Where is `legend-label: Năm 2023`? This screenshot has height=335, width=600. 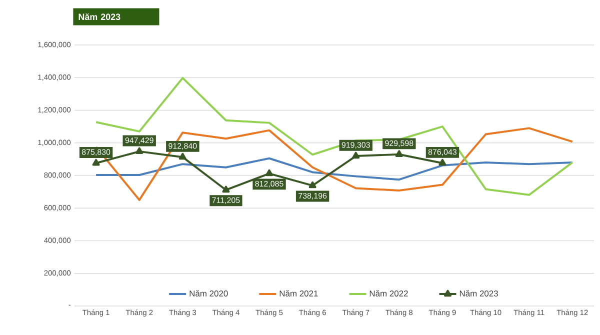
legend-label: Năm 2023 is located at coordinates (479, 293).